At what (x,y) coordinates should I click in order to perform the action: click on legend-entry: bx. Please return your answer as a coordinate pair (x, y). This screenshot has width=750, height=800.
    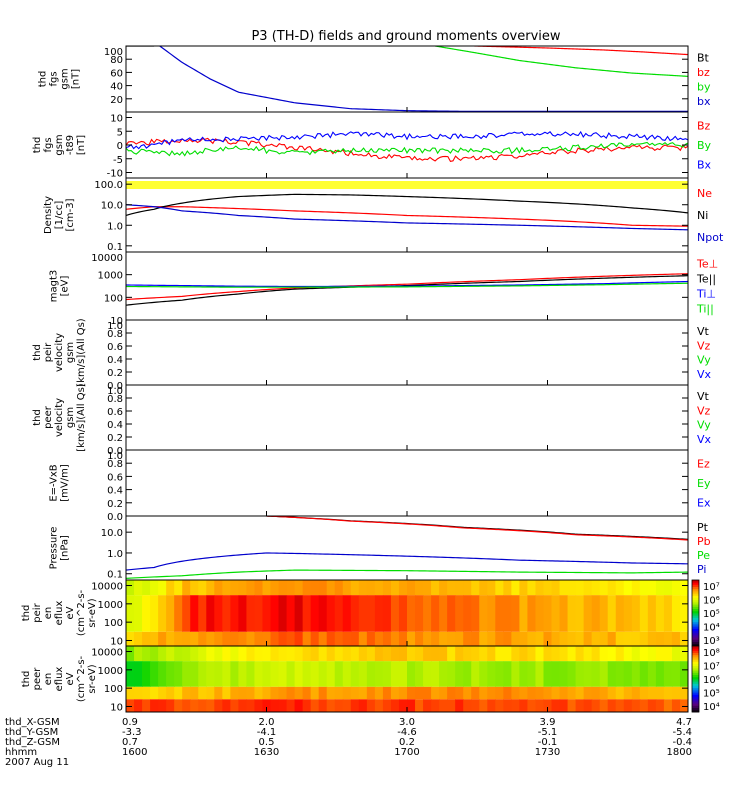
    Looking at the image, I should click on (704, 101).